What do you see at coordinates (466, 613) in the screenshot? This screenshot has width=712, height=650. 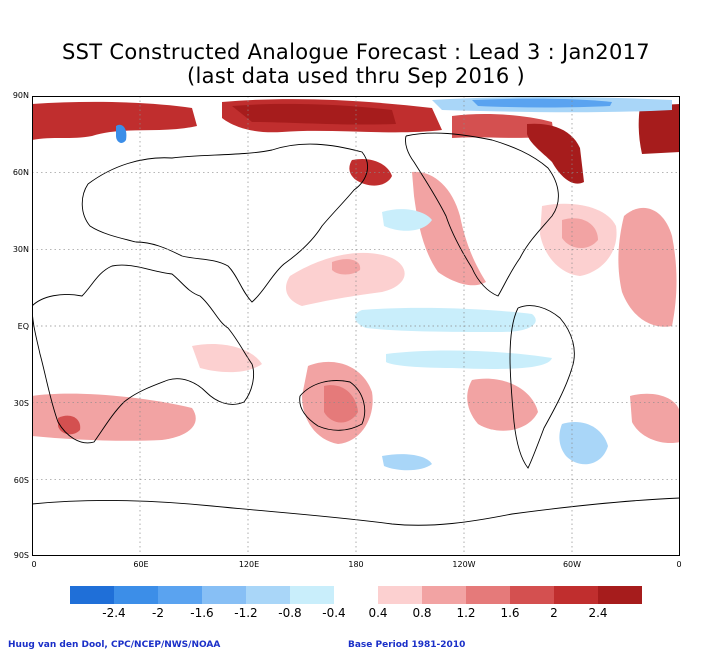 I see `colorbar-label: 1.2` at bounding box center [466, 613].